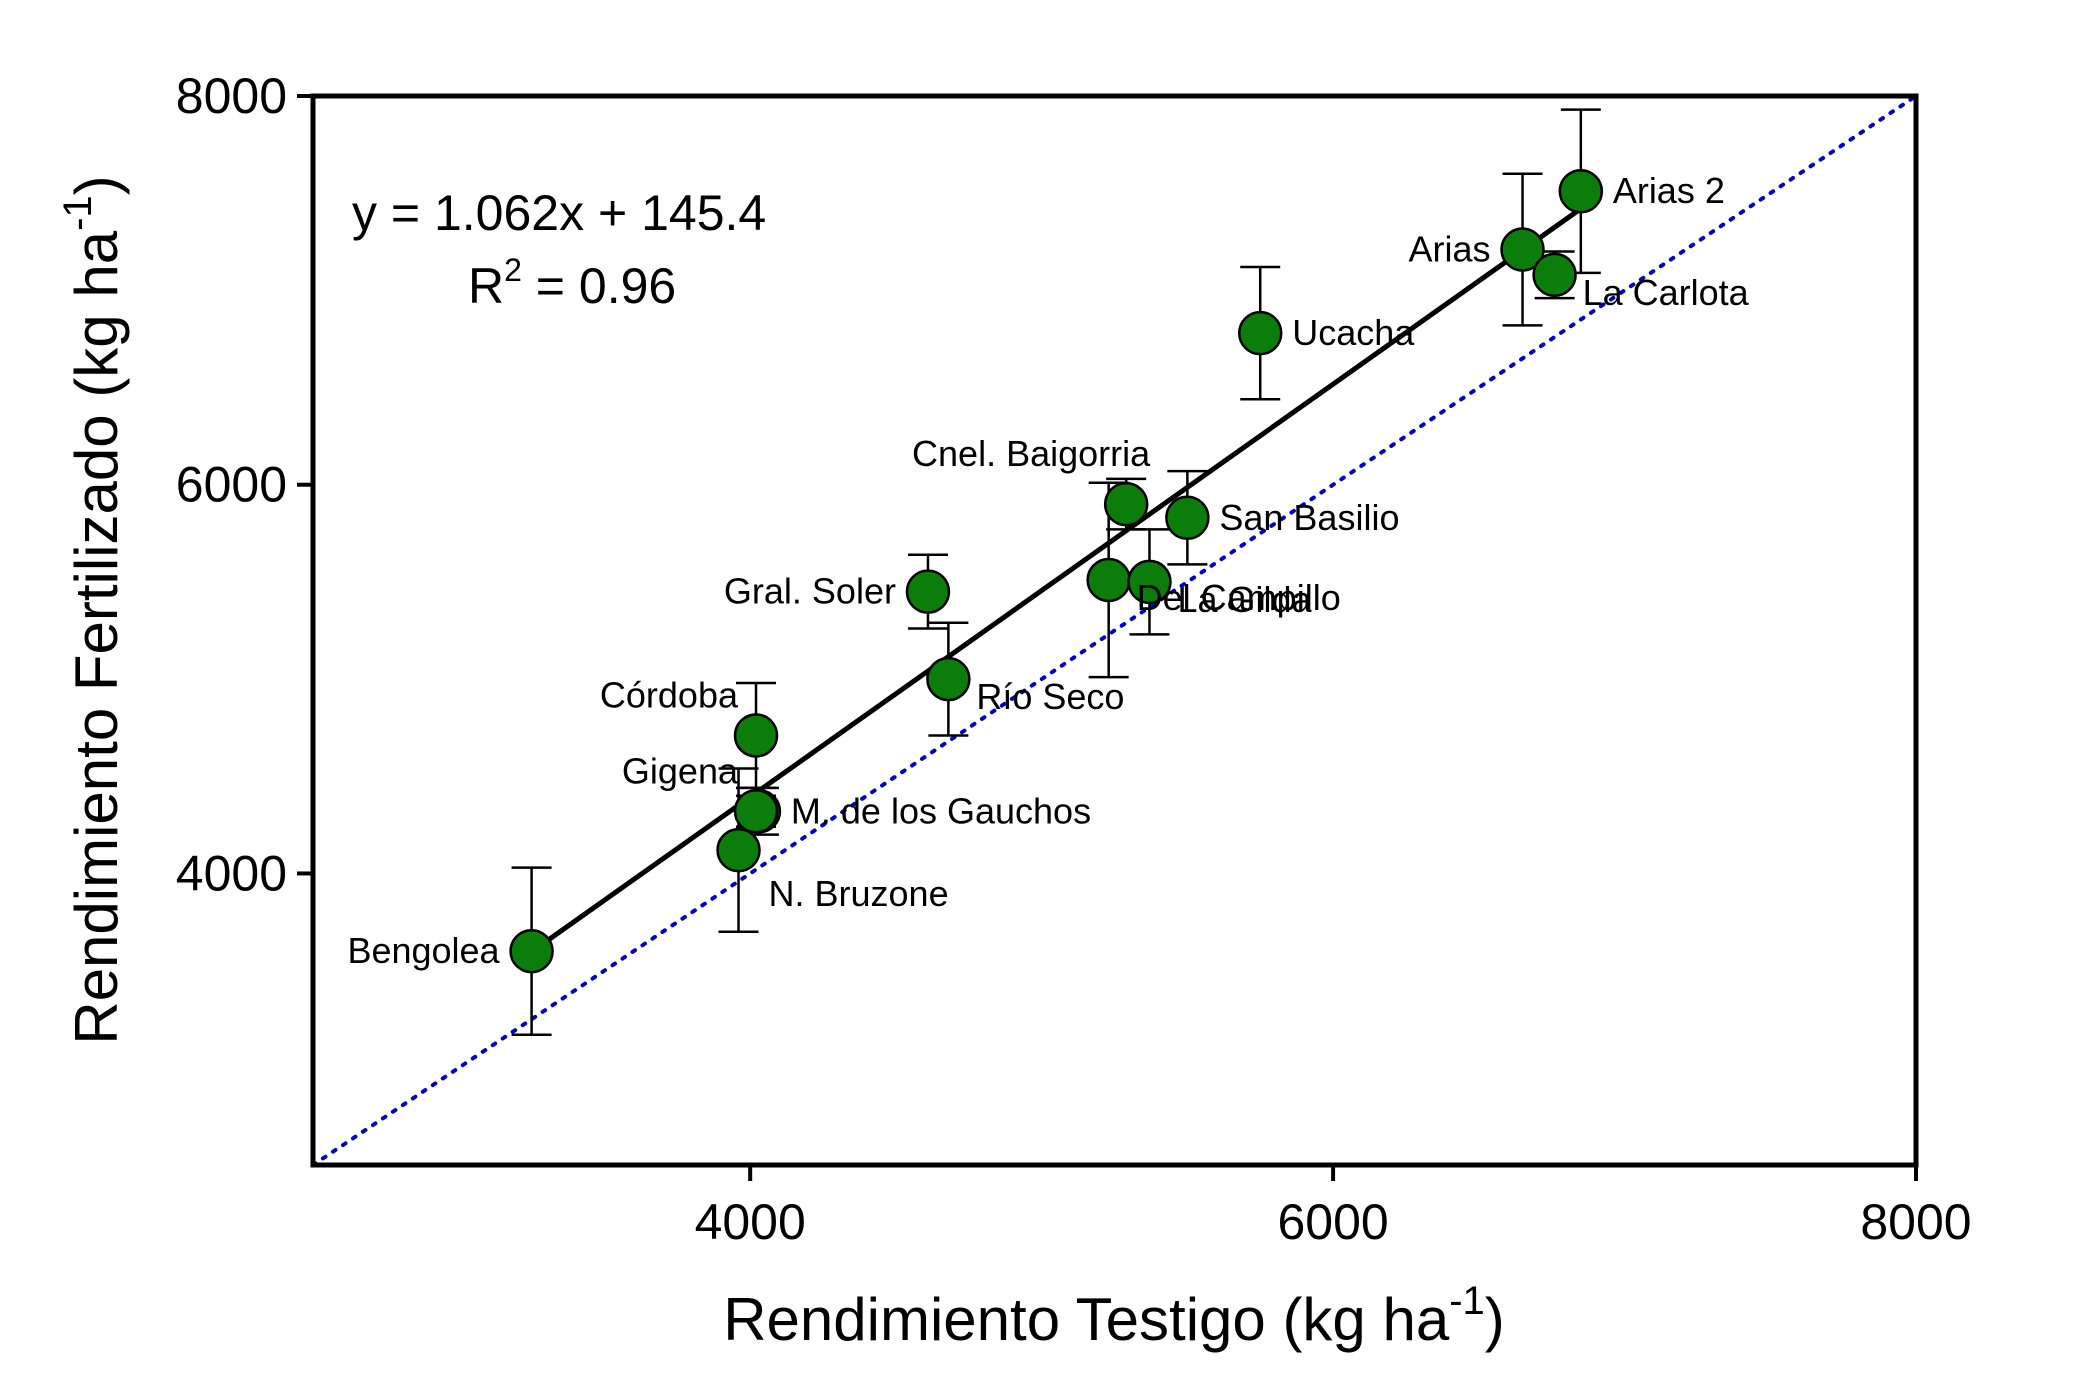  What do you see at coordinates (93, 609) in the screenshot?
I see `y-axis-label: Rendimiento Fertilizado (kg ha-1)` at bounding box center [93, 609].